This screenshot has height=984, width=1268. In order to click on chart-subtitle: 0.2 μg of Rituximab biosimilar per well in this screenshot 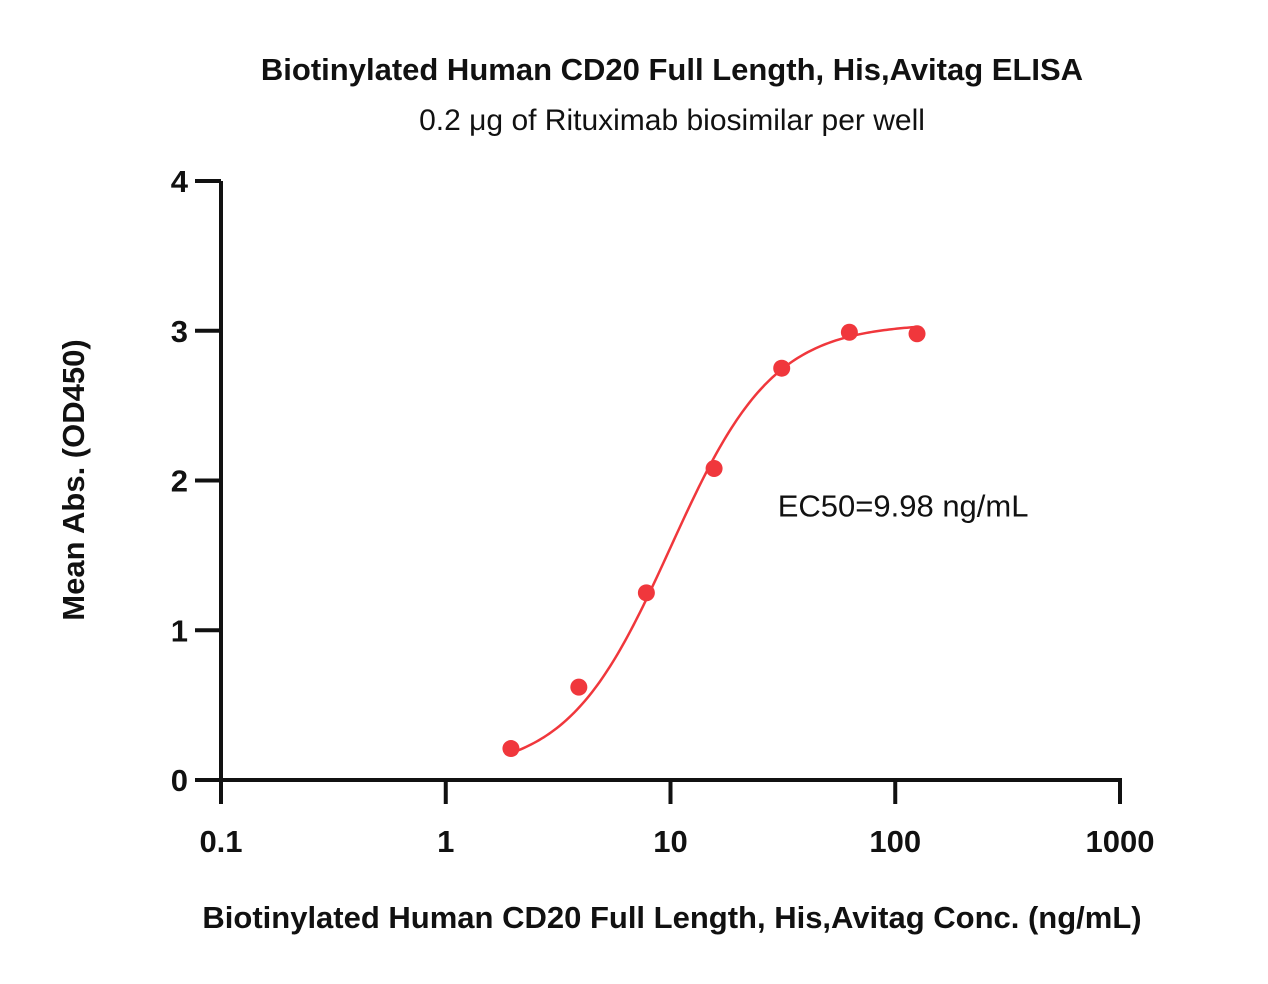, I will do `click(672, 120)`.